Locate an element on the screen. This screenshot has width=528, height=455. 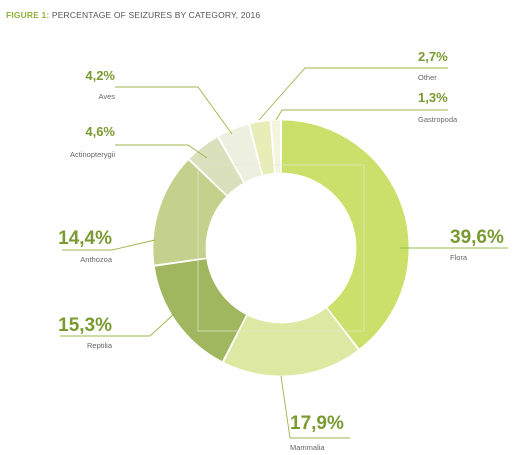
category-label-reptilia: Reptilia is located at coordinates (100, 345).